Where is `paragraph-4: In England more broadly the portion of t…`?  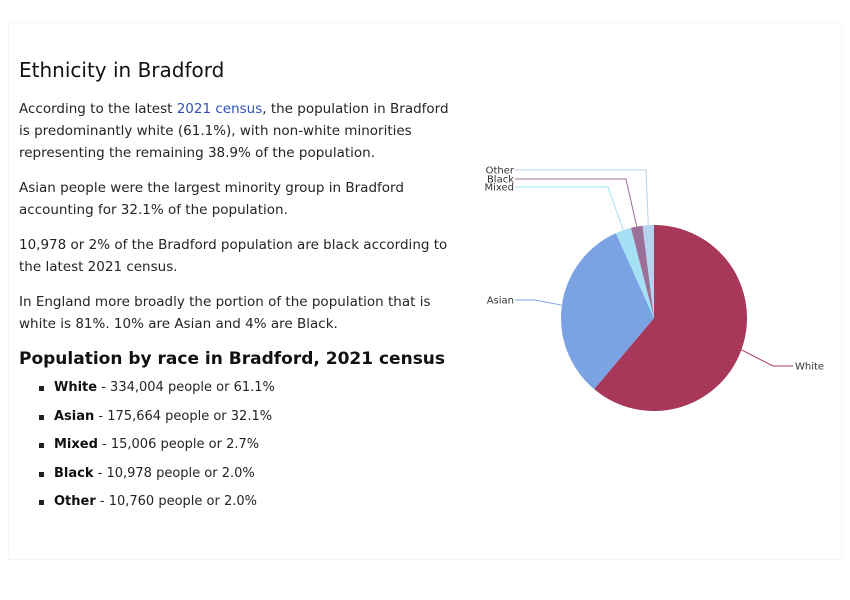 paragraph-4: In England more broadly the portion of t… is located at coordinates (225, 313).